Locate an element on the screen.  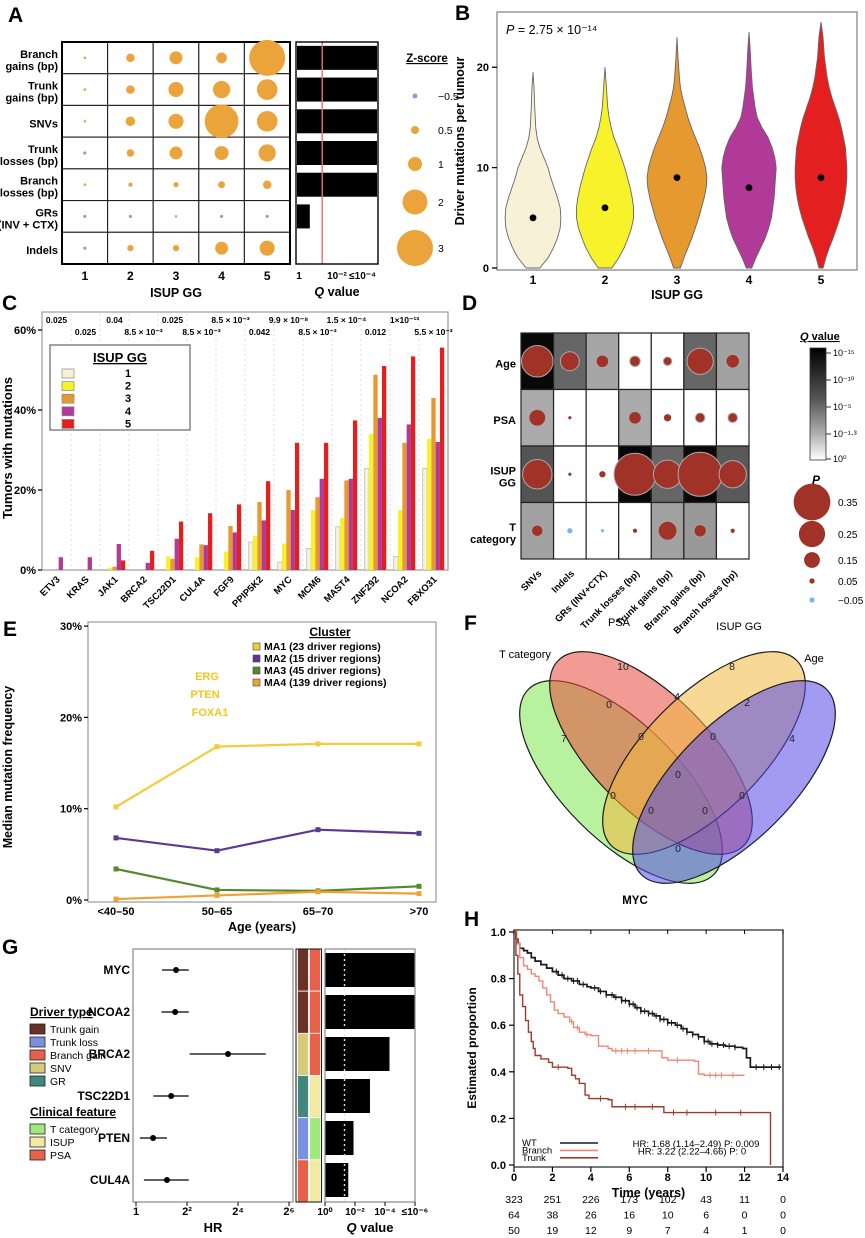
q-axis-title: Q value is located at coordinates (336, 292).